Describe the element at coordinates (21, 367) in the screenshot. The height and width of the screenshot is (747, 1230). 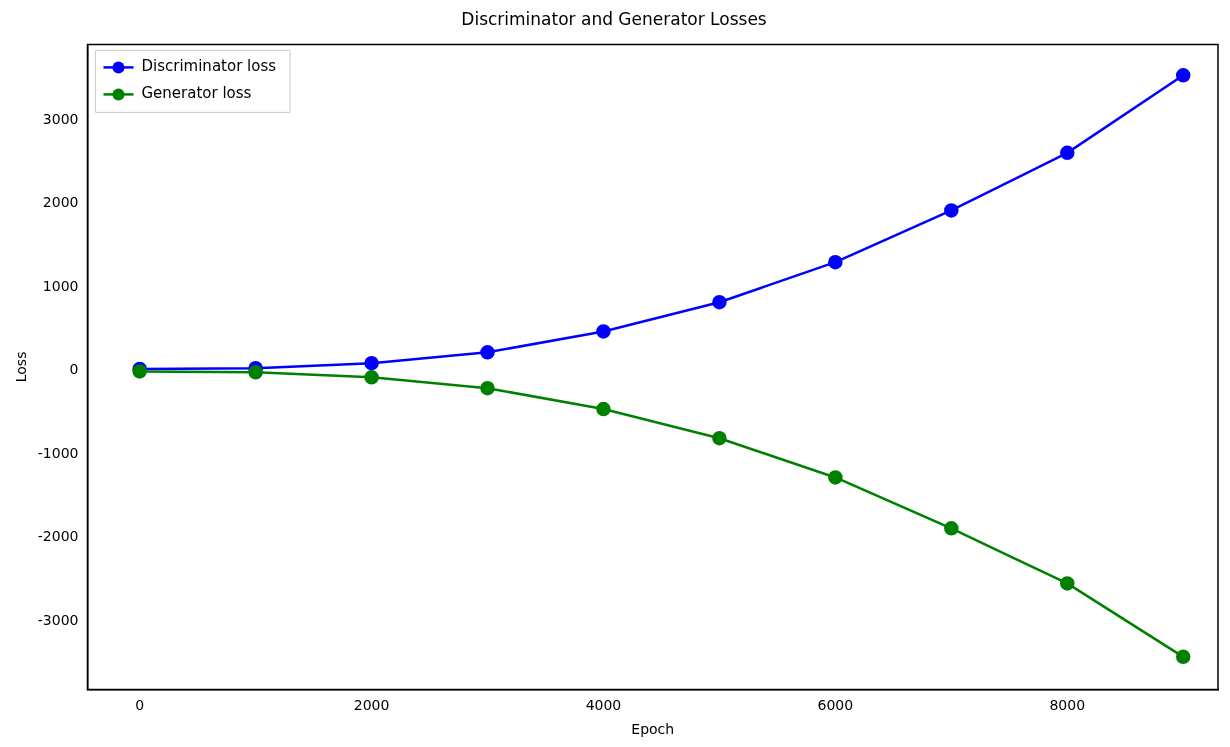
I see `y-axis-title: Loss` at that location.